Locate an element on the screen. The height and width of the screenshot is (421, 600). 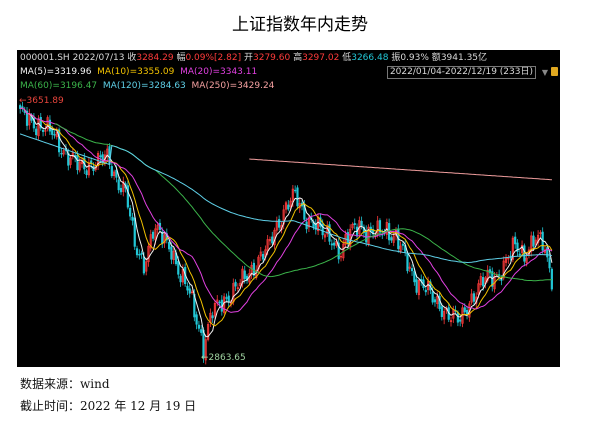
ma250-line is located at coordinates (400, 169).